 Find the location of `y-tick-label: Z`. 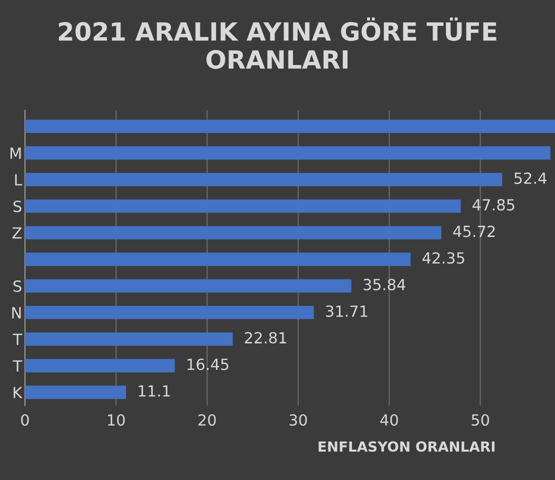

y-tick-label: Z is located at coordinates (17, 233).